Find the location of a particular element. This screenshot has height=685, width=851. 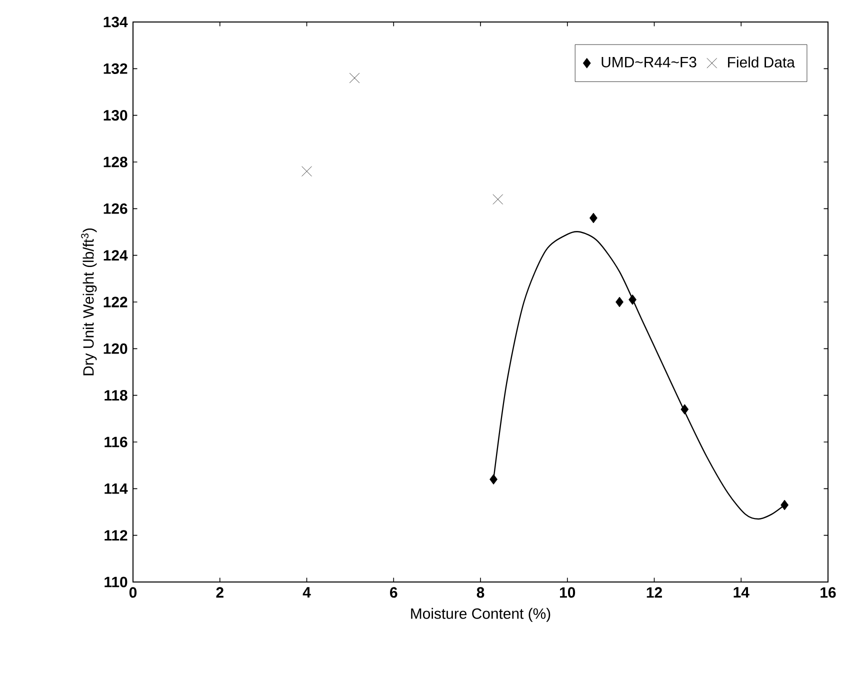

x-tick-label: 4 is located at coordinates (306, 592).